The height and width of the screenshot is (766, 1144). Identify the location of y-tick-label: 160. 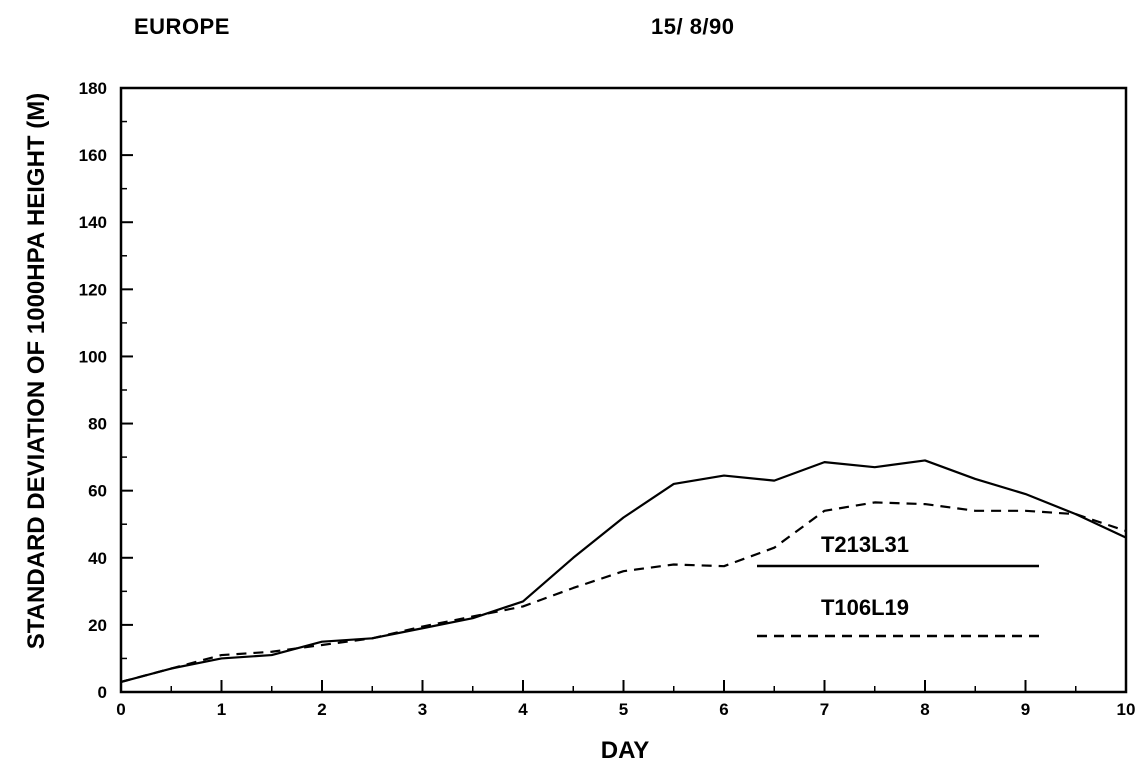
(93, 155).